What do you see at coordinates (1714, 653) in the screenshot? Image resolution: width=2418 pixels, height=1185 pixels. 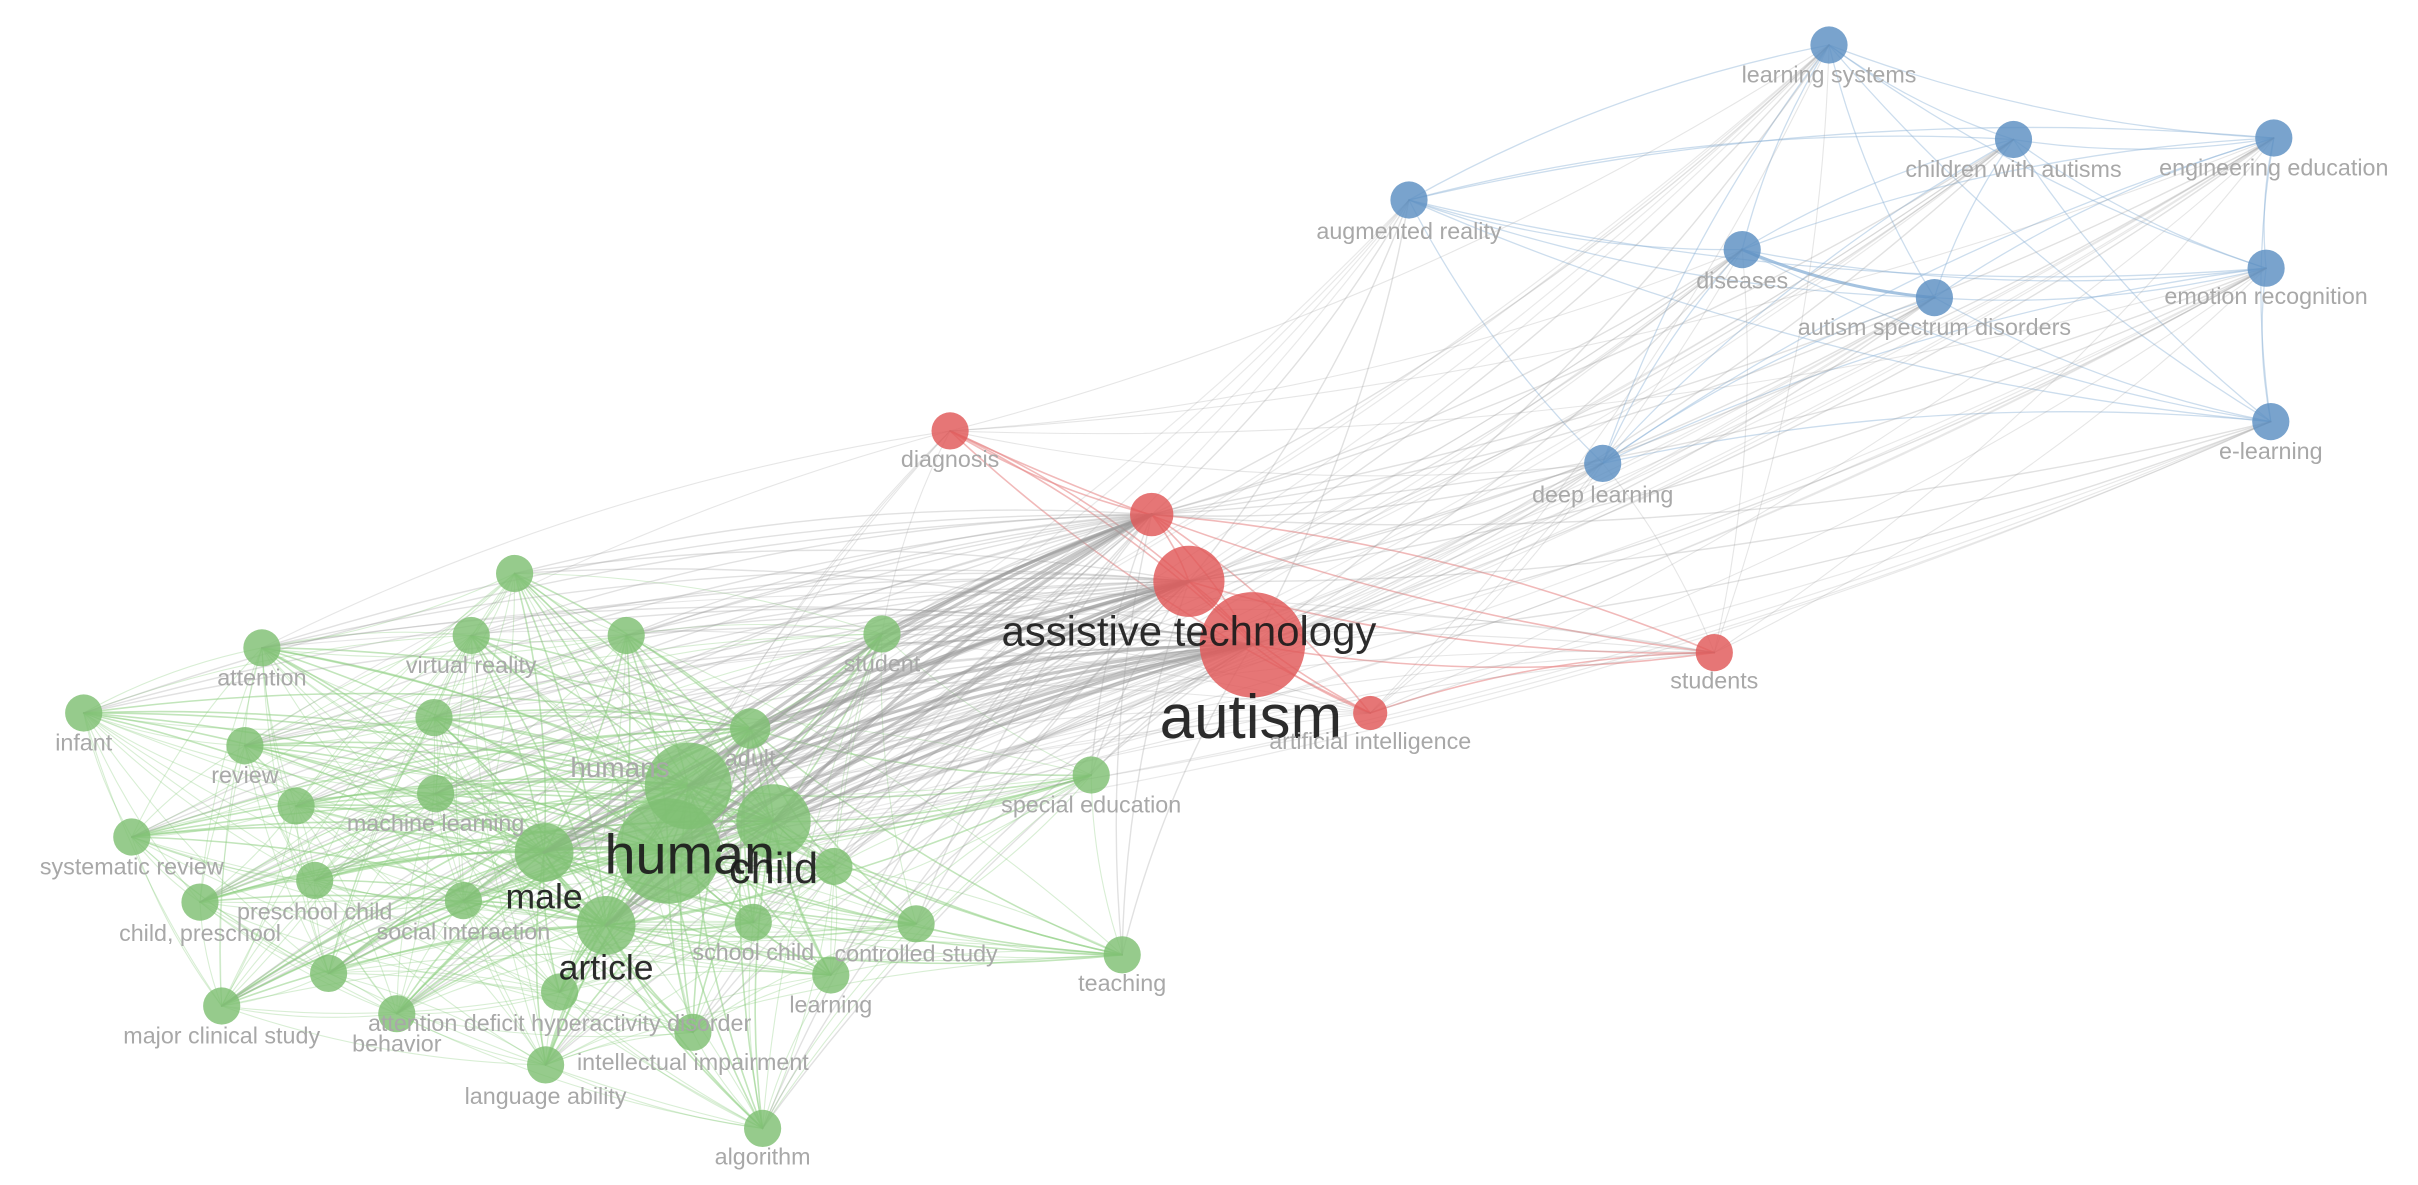 I see `students-node` at bounding box center [1714, 653].